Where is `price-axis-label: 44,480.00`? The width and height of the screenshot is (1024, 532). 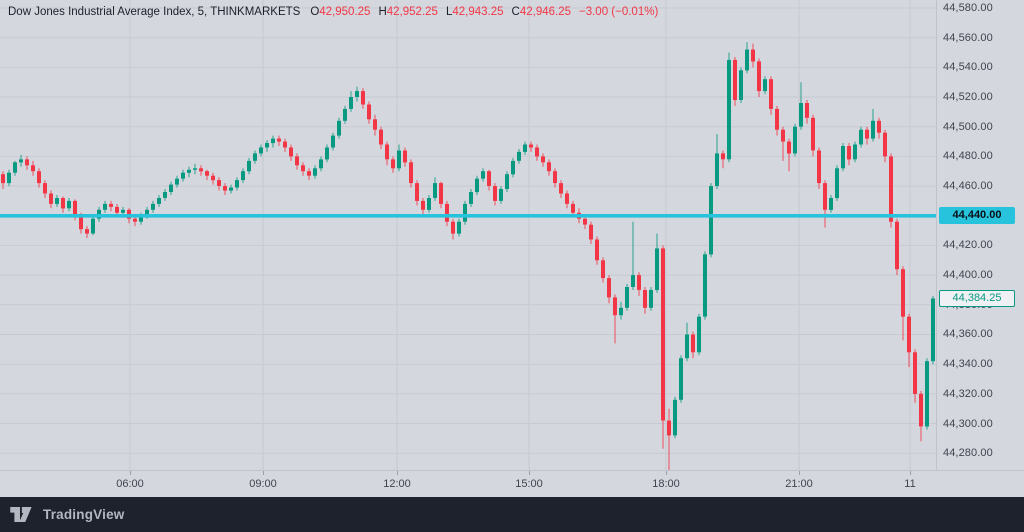 price-axis-label: 44,480.00 is located at coordinates (968, 156).